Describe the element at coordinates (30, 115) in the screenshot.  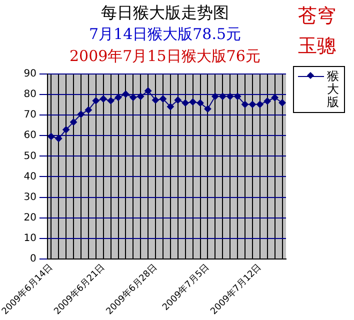
I see `y-tick-label: 70` at that location.